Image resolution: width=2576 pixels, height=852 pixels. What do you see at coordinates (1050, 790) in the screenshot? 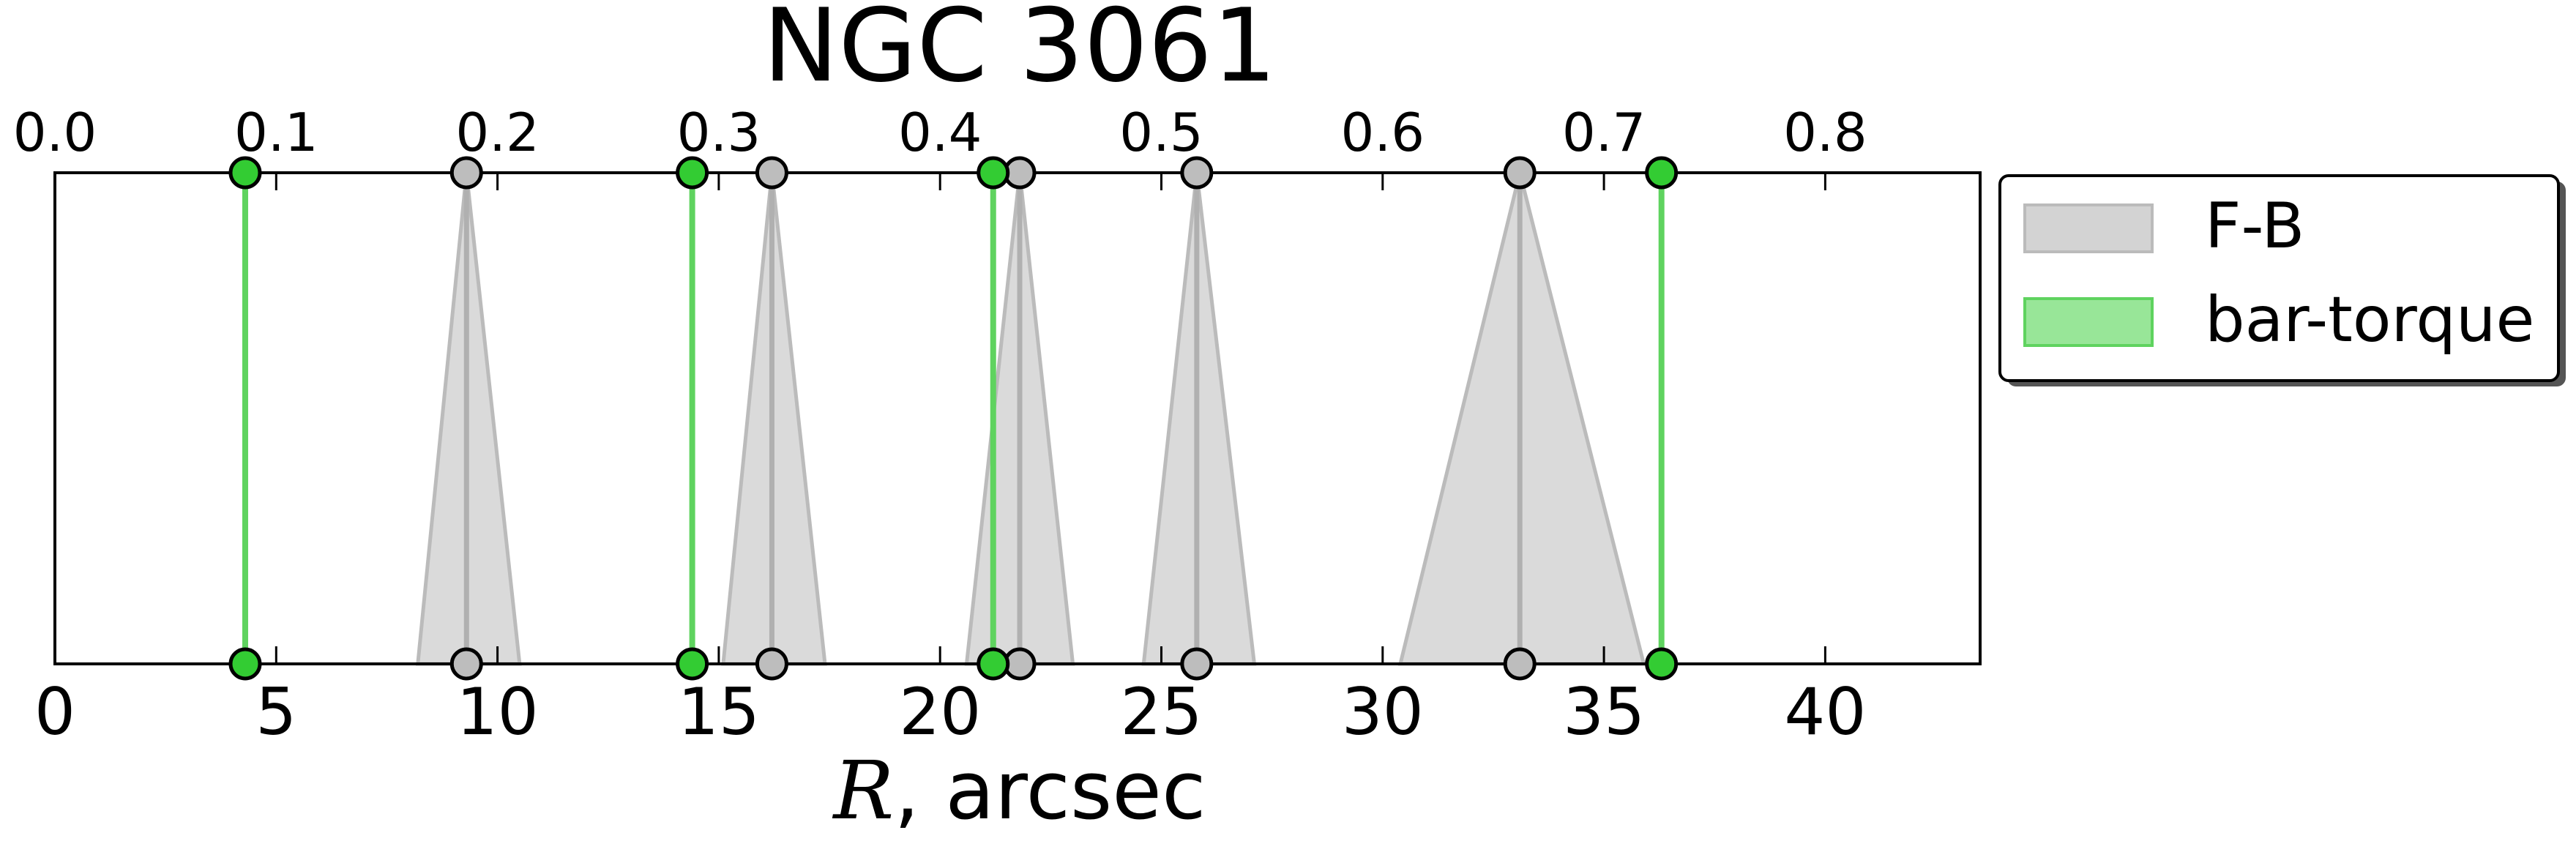
I see `x-axis-label-unit: , arcsec` at bounding box center [1050, 790].